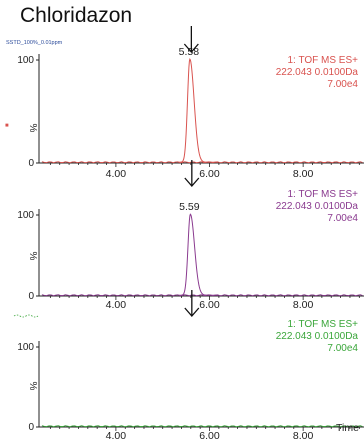 The image size is (364, 443). I want to click on trace-artifact, so click(26, 316).